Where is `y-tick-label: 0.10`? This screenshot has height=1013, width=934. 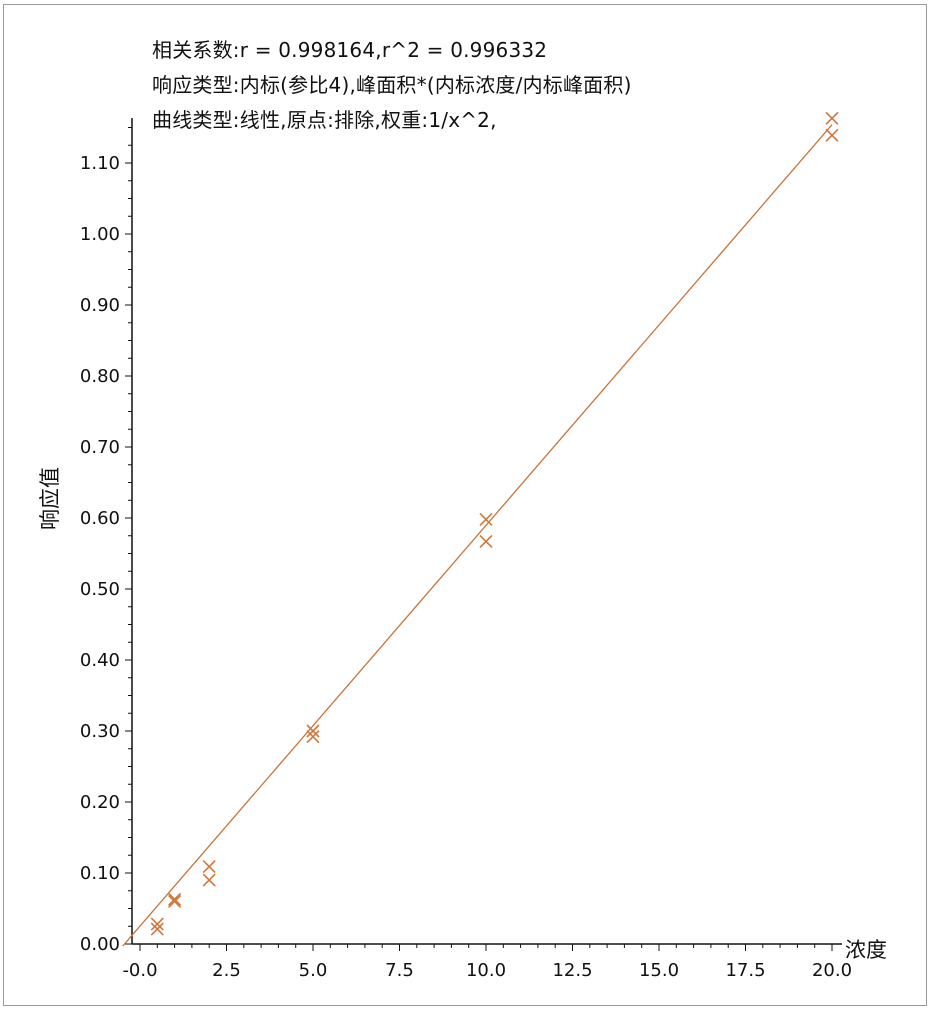
y-tick-label: 0.10 is located at coordinates (100, 873).